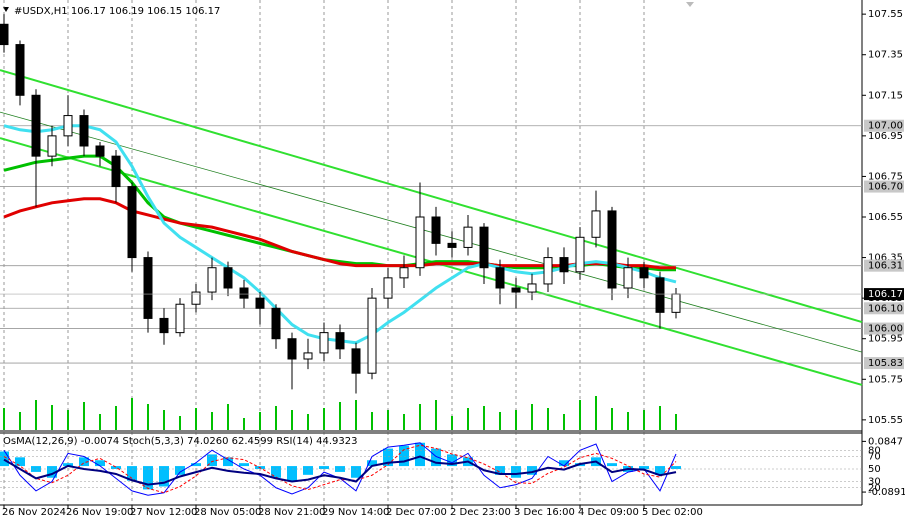 The height and width of the screenshot is (522, 905). Describe the element at coordinates (885, 266) in the screenshot. I see `level-label: 106.31` at that location.